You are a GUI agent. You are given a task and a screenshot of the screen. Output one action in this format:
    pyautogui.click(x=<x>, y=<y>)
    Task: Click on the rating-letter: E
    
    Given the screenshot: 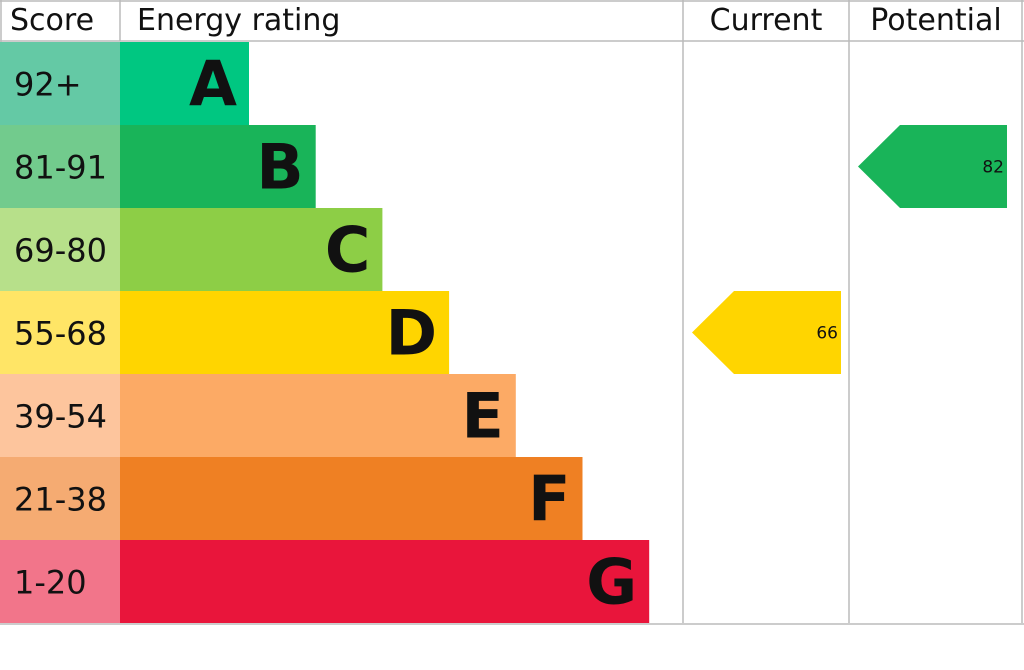 What is the action you would take?
    pyautogui.click(x=482, y=416)
    